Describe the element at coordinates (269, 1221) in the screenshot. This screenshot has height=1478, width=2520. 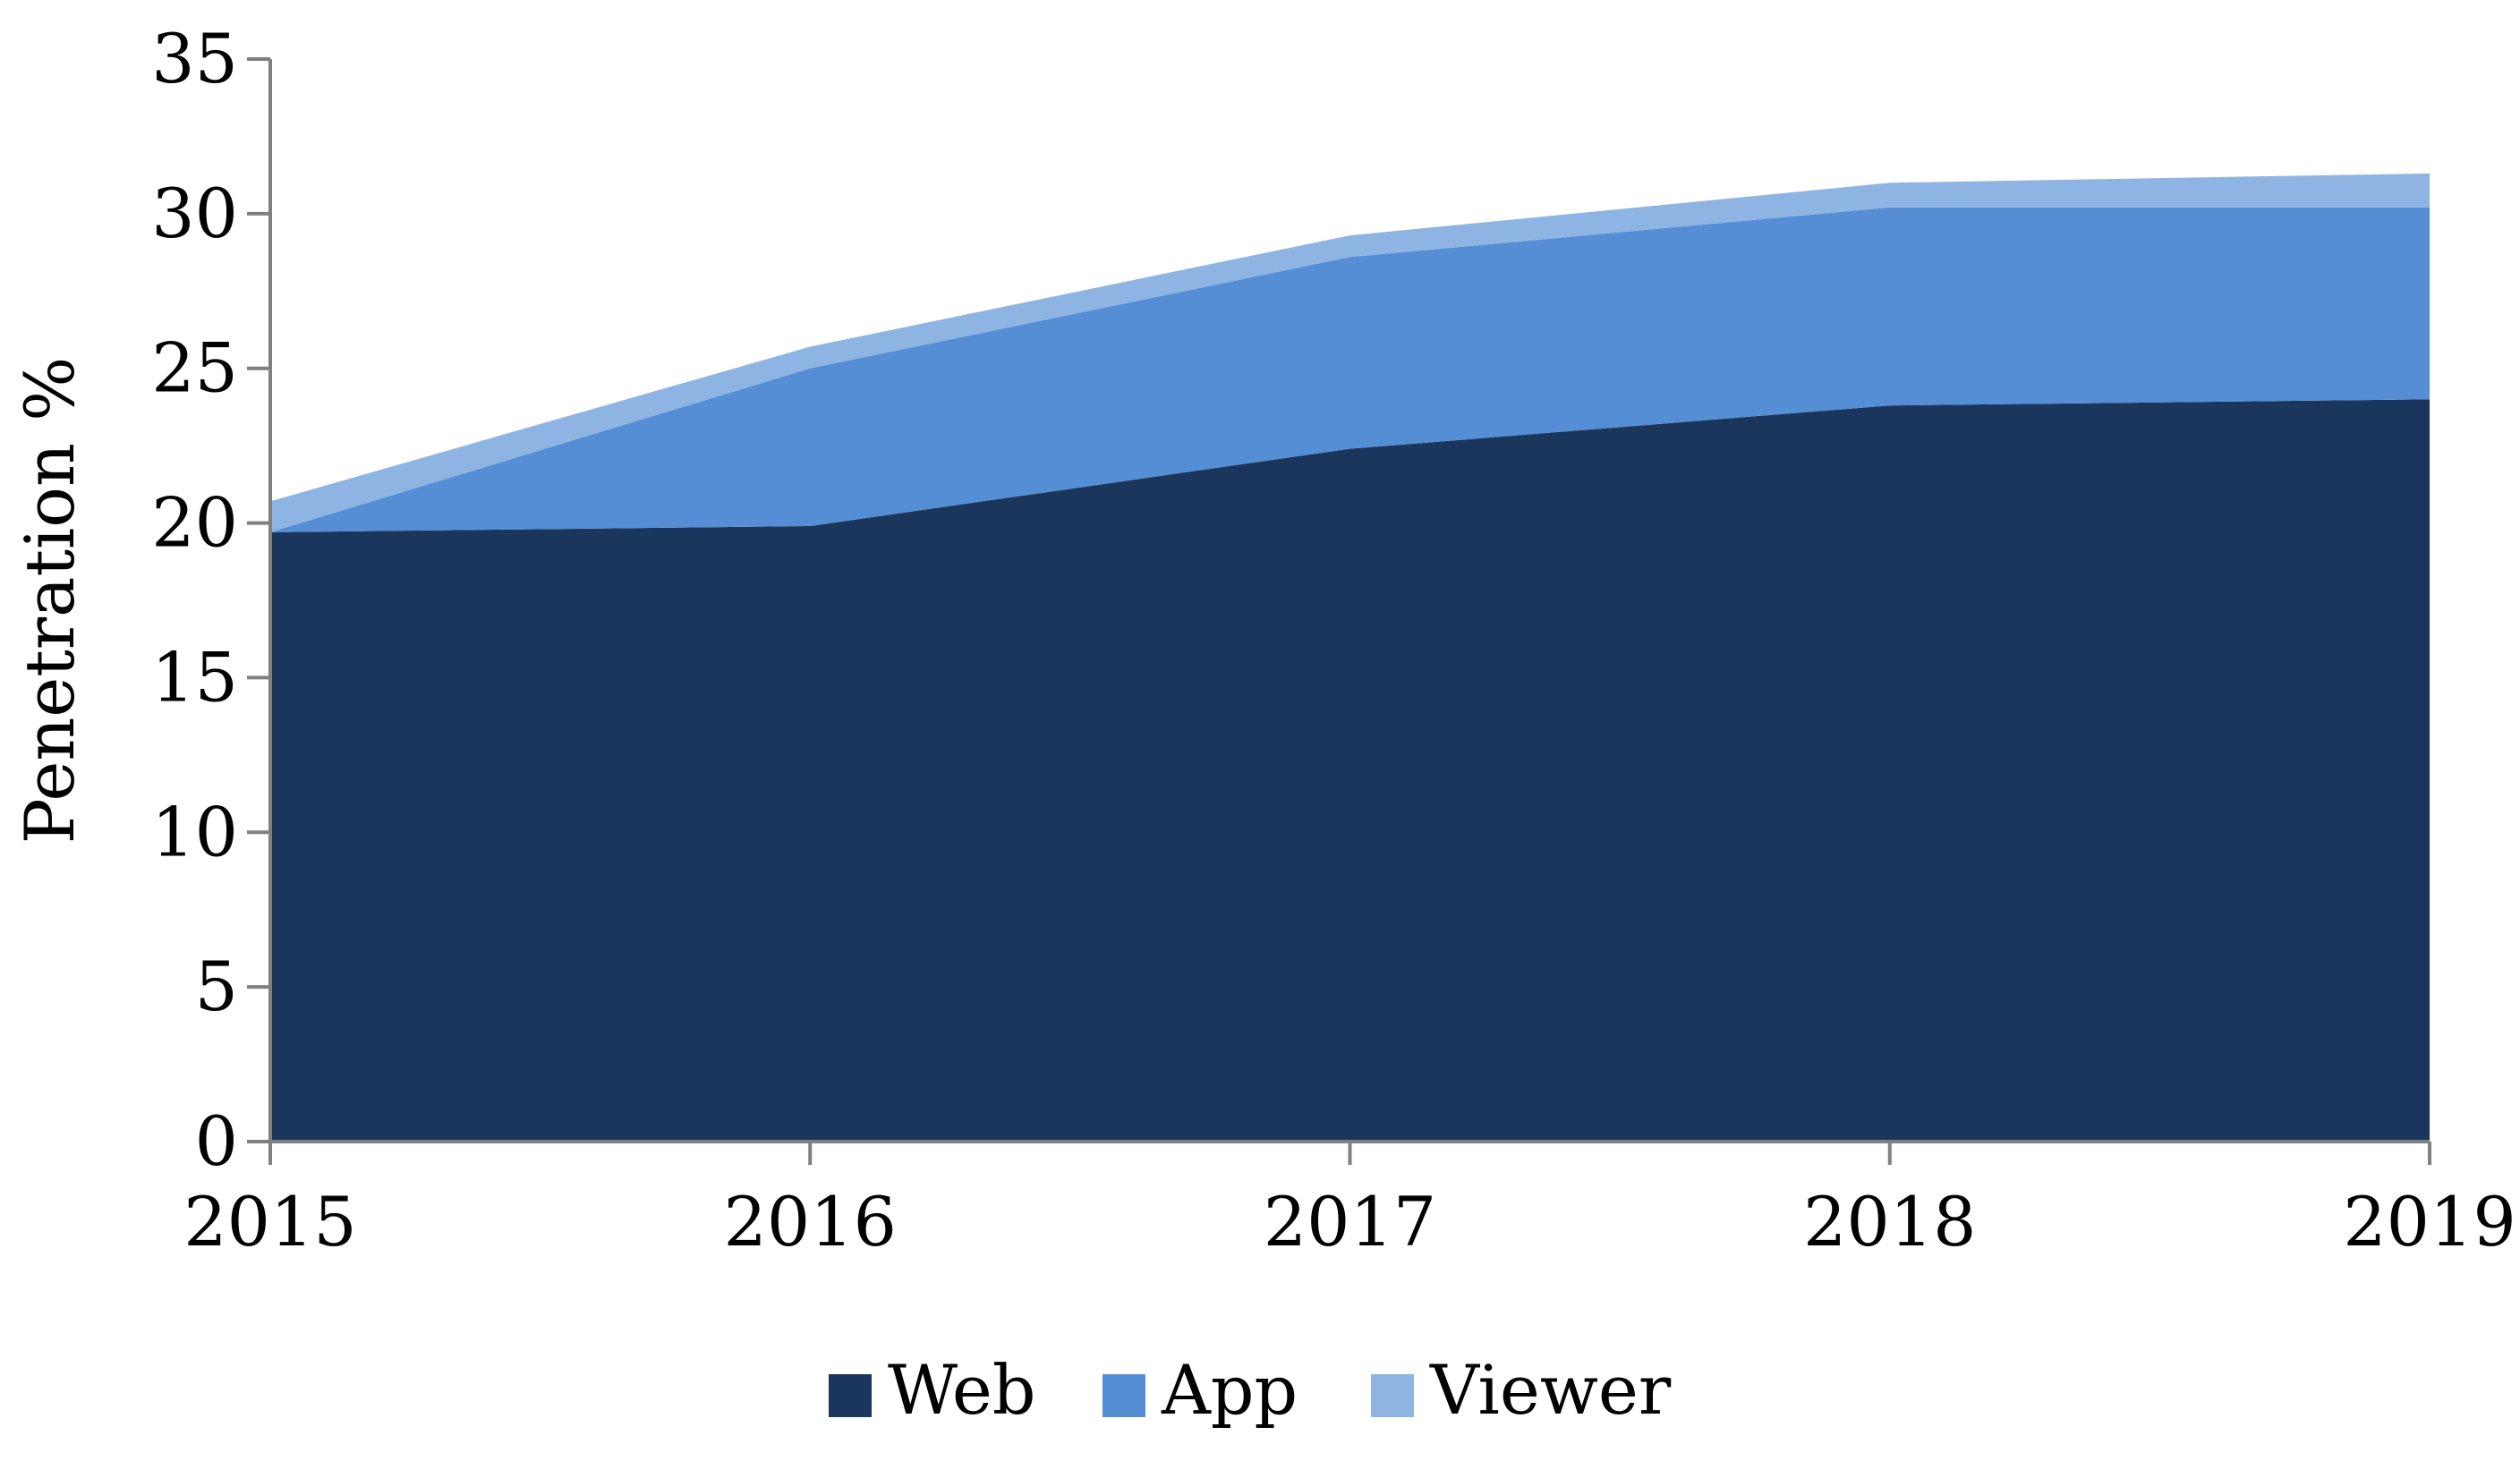
I see `x-tick-label: 2015` at that location.